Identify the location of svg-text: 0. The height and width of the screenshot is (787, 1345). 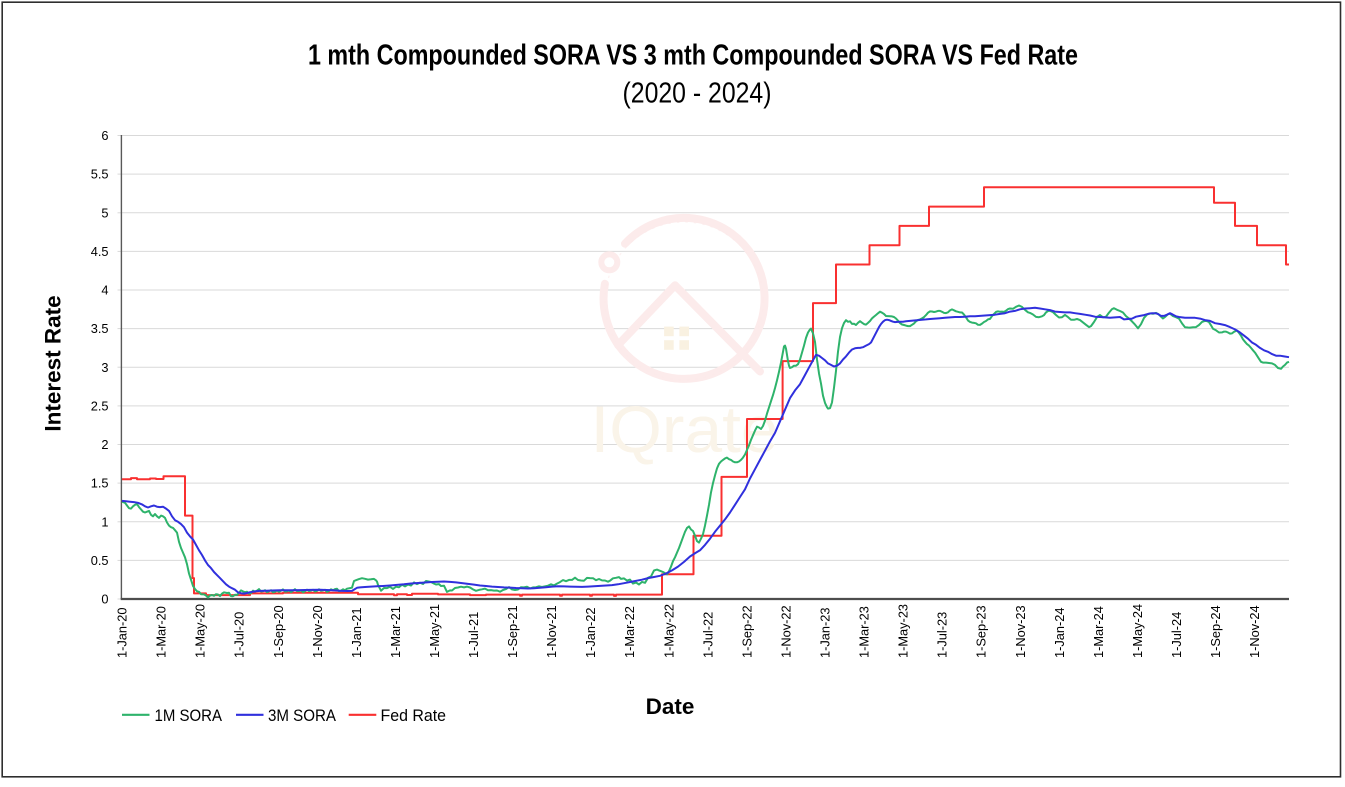
(104, 599).